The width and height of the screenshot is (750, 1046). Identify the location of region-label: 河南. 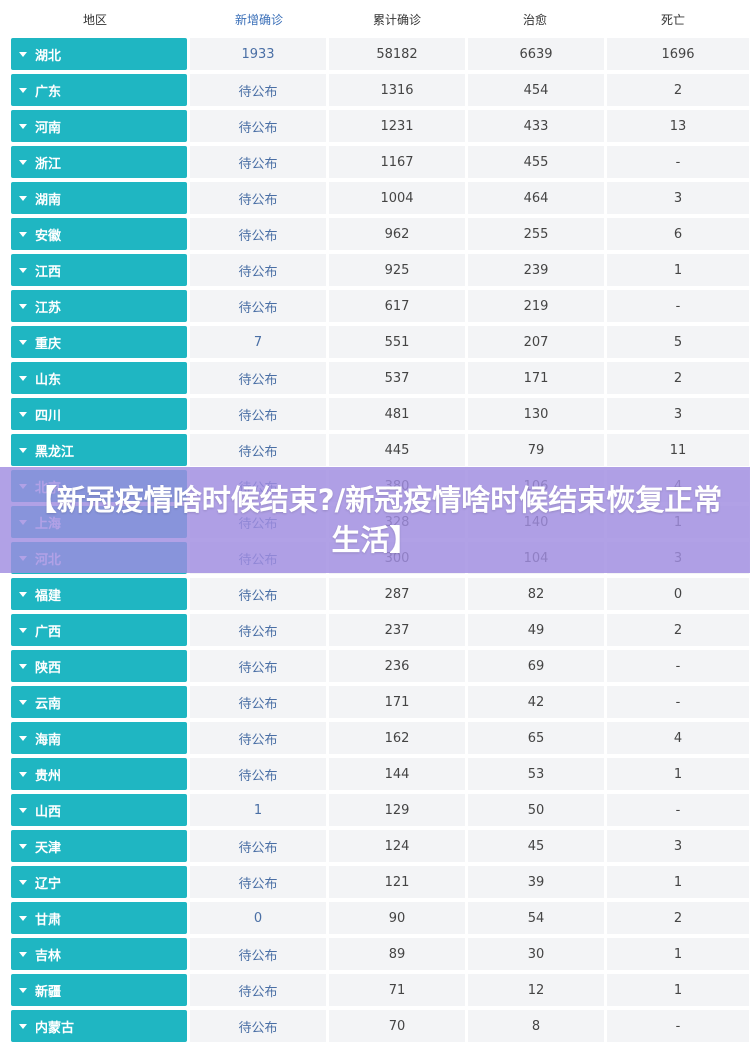
(48, 128).